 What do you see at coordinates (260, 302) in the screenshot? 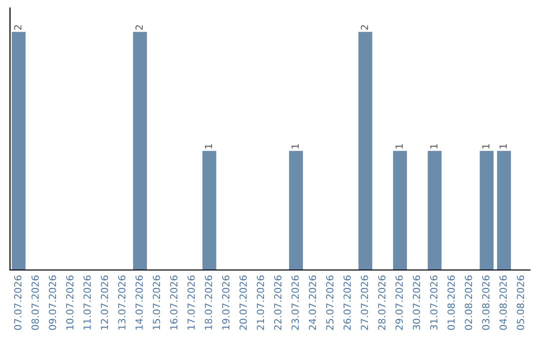
I see `x-tick-label: 21.07.2026` at bounding box center [260, 302].